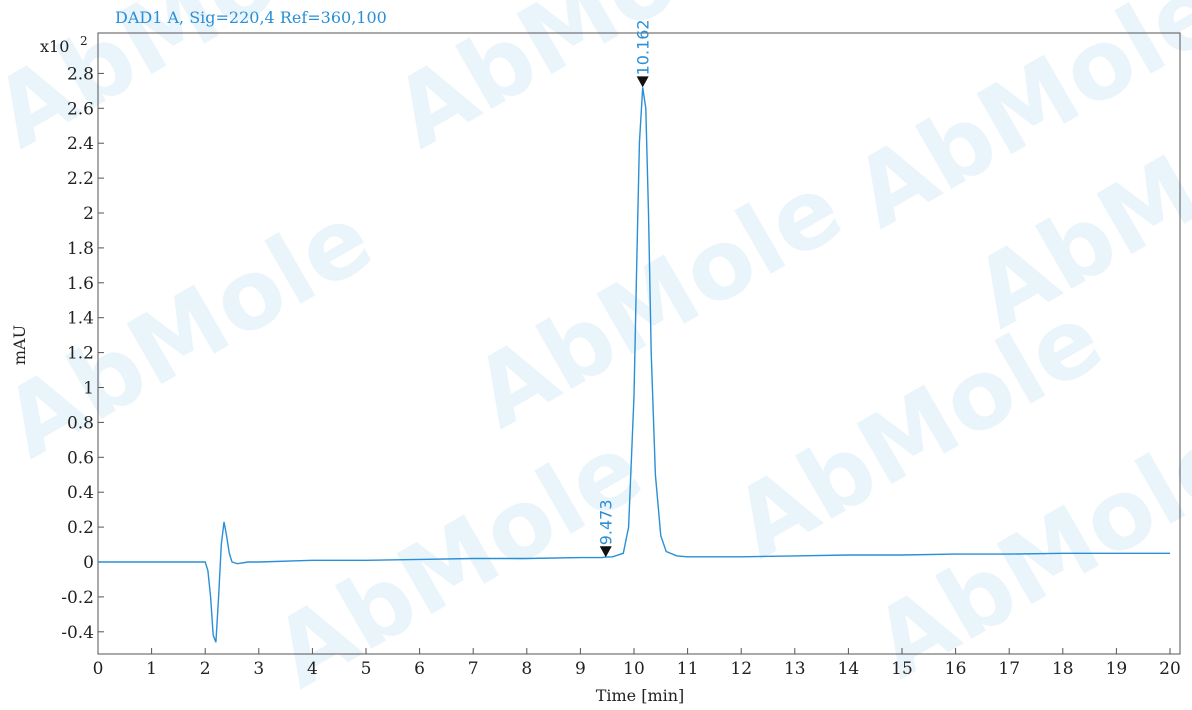 The width and height of the screenshot is (1192, 710). What do you see at coordinates (88, 214) in the screenshot?
I see `y-tick-label: 2` at bounding box center [88, 214].